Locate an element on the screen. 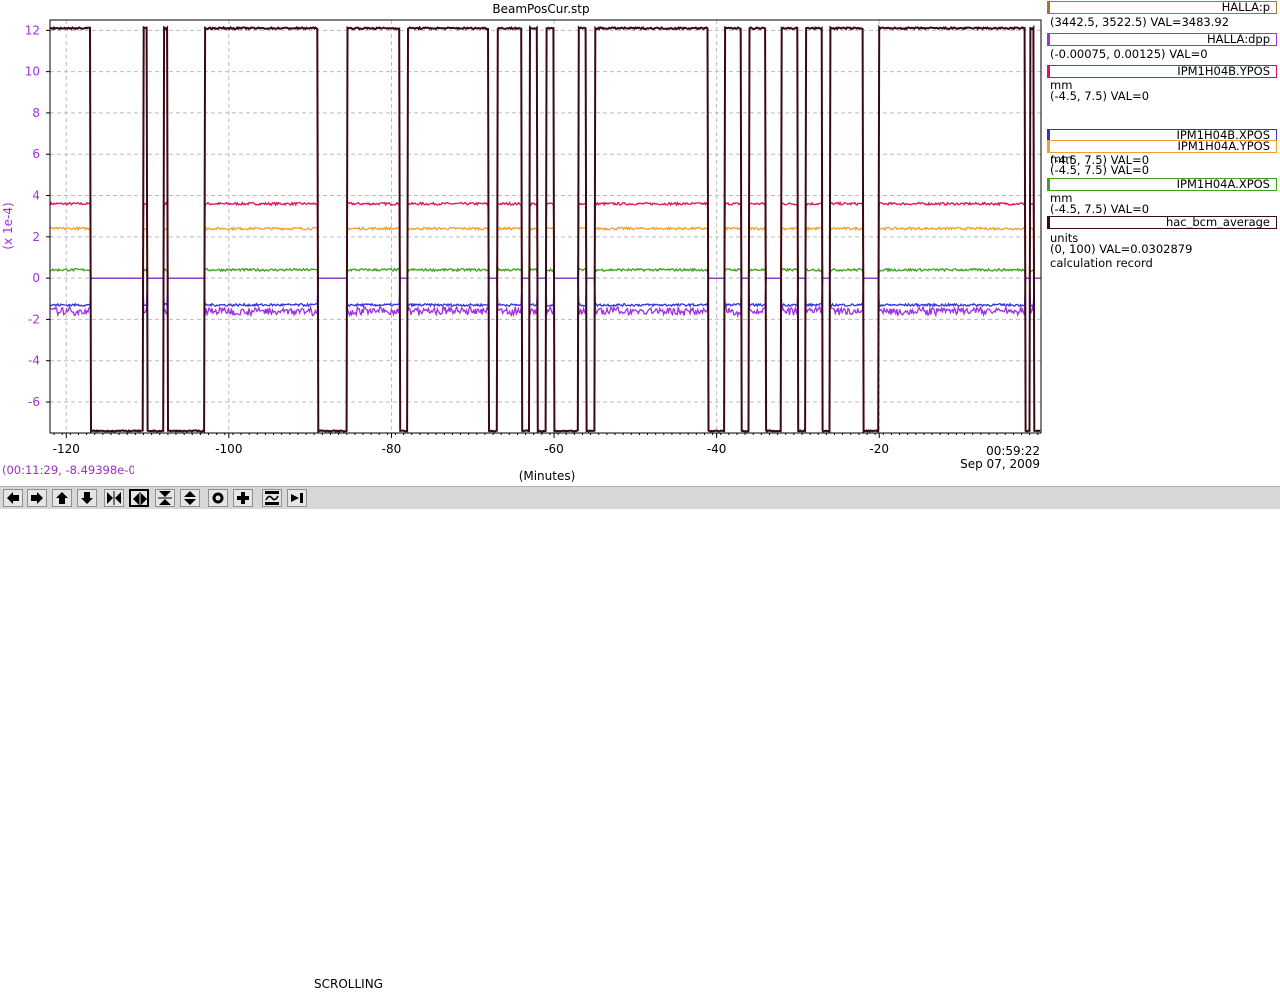  x-axis-label: (Minutes) is located at coordinates (547, 476).